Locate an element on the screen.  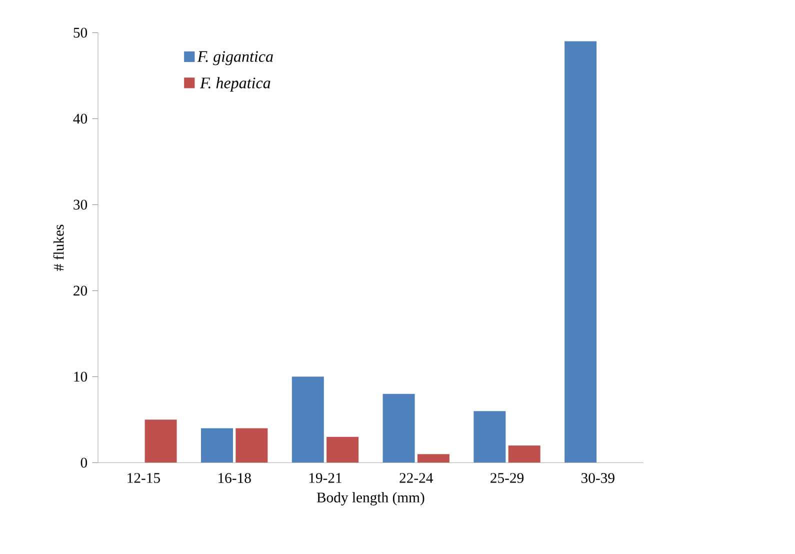
x-axis-title: Body length (mm) is located at coordinates (370, 499).